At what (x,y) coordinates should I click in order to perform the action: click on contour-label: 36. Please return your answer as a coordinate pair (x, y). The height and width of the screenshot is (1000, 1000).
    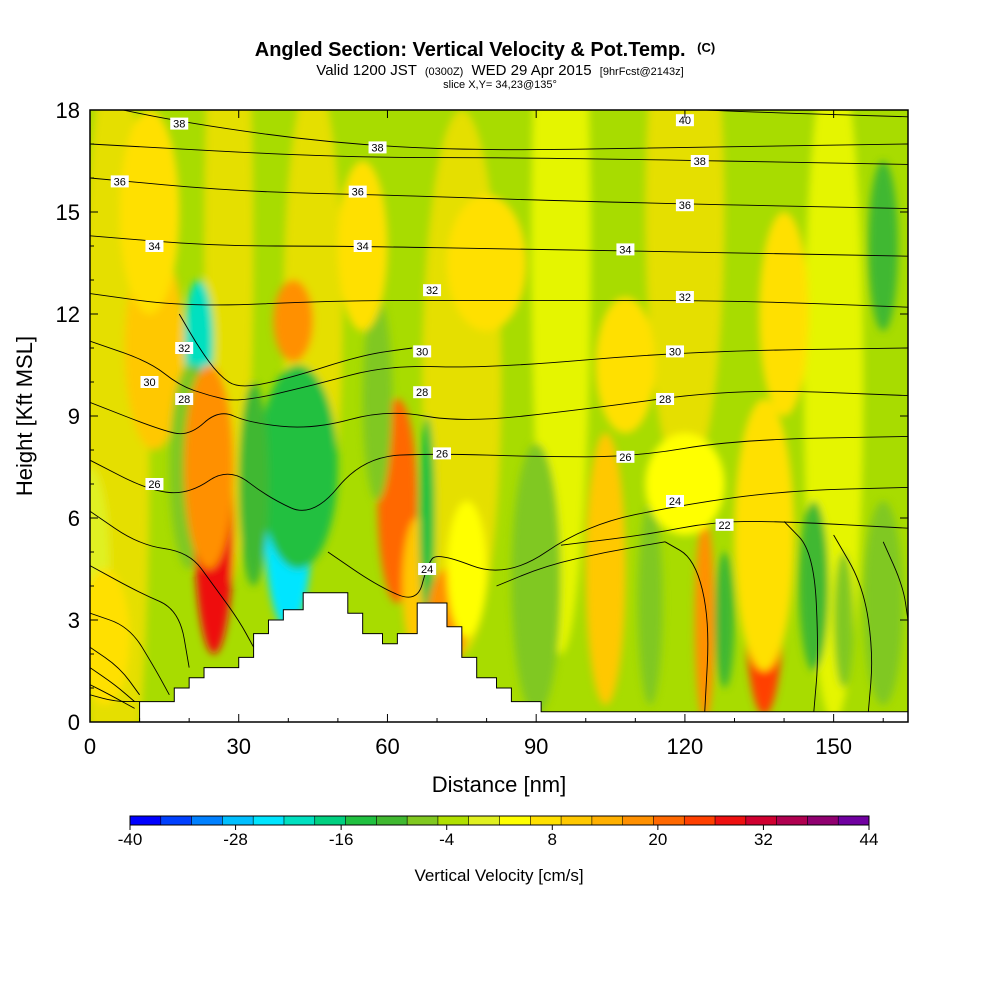
    Looking at the image, I should click on (684, 205).